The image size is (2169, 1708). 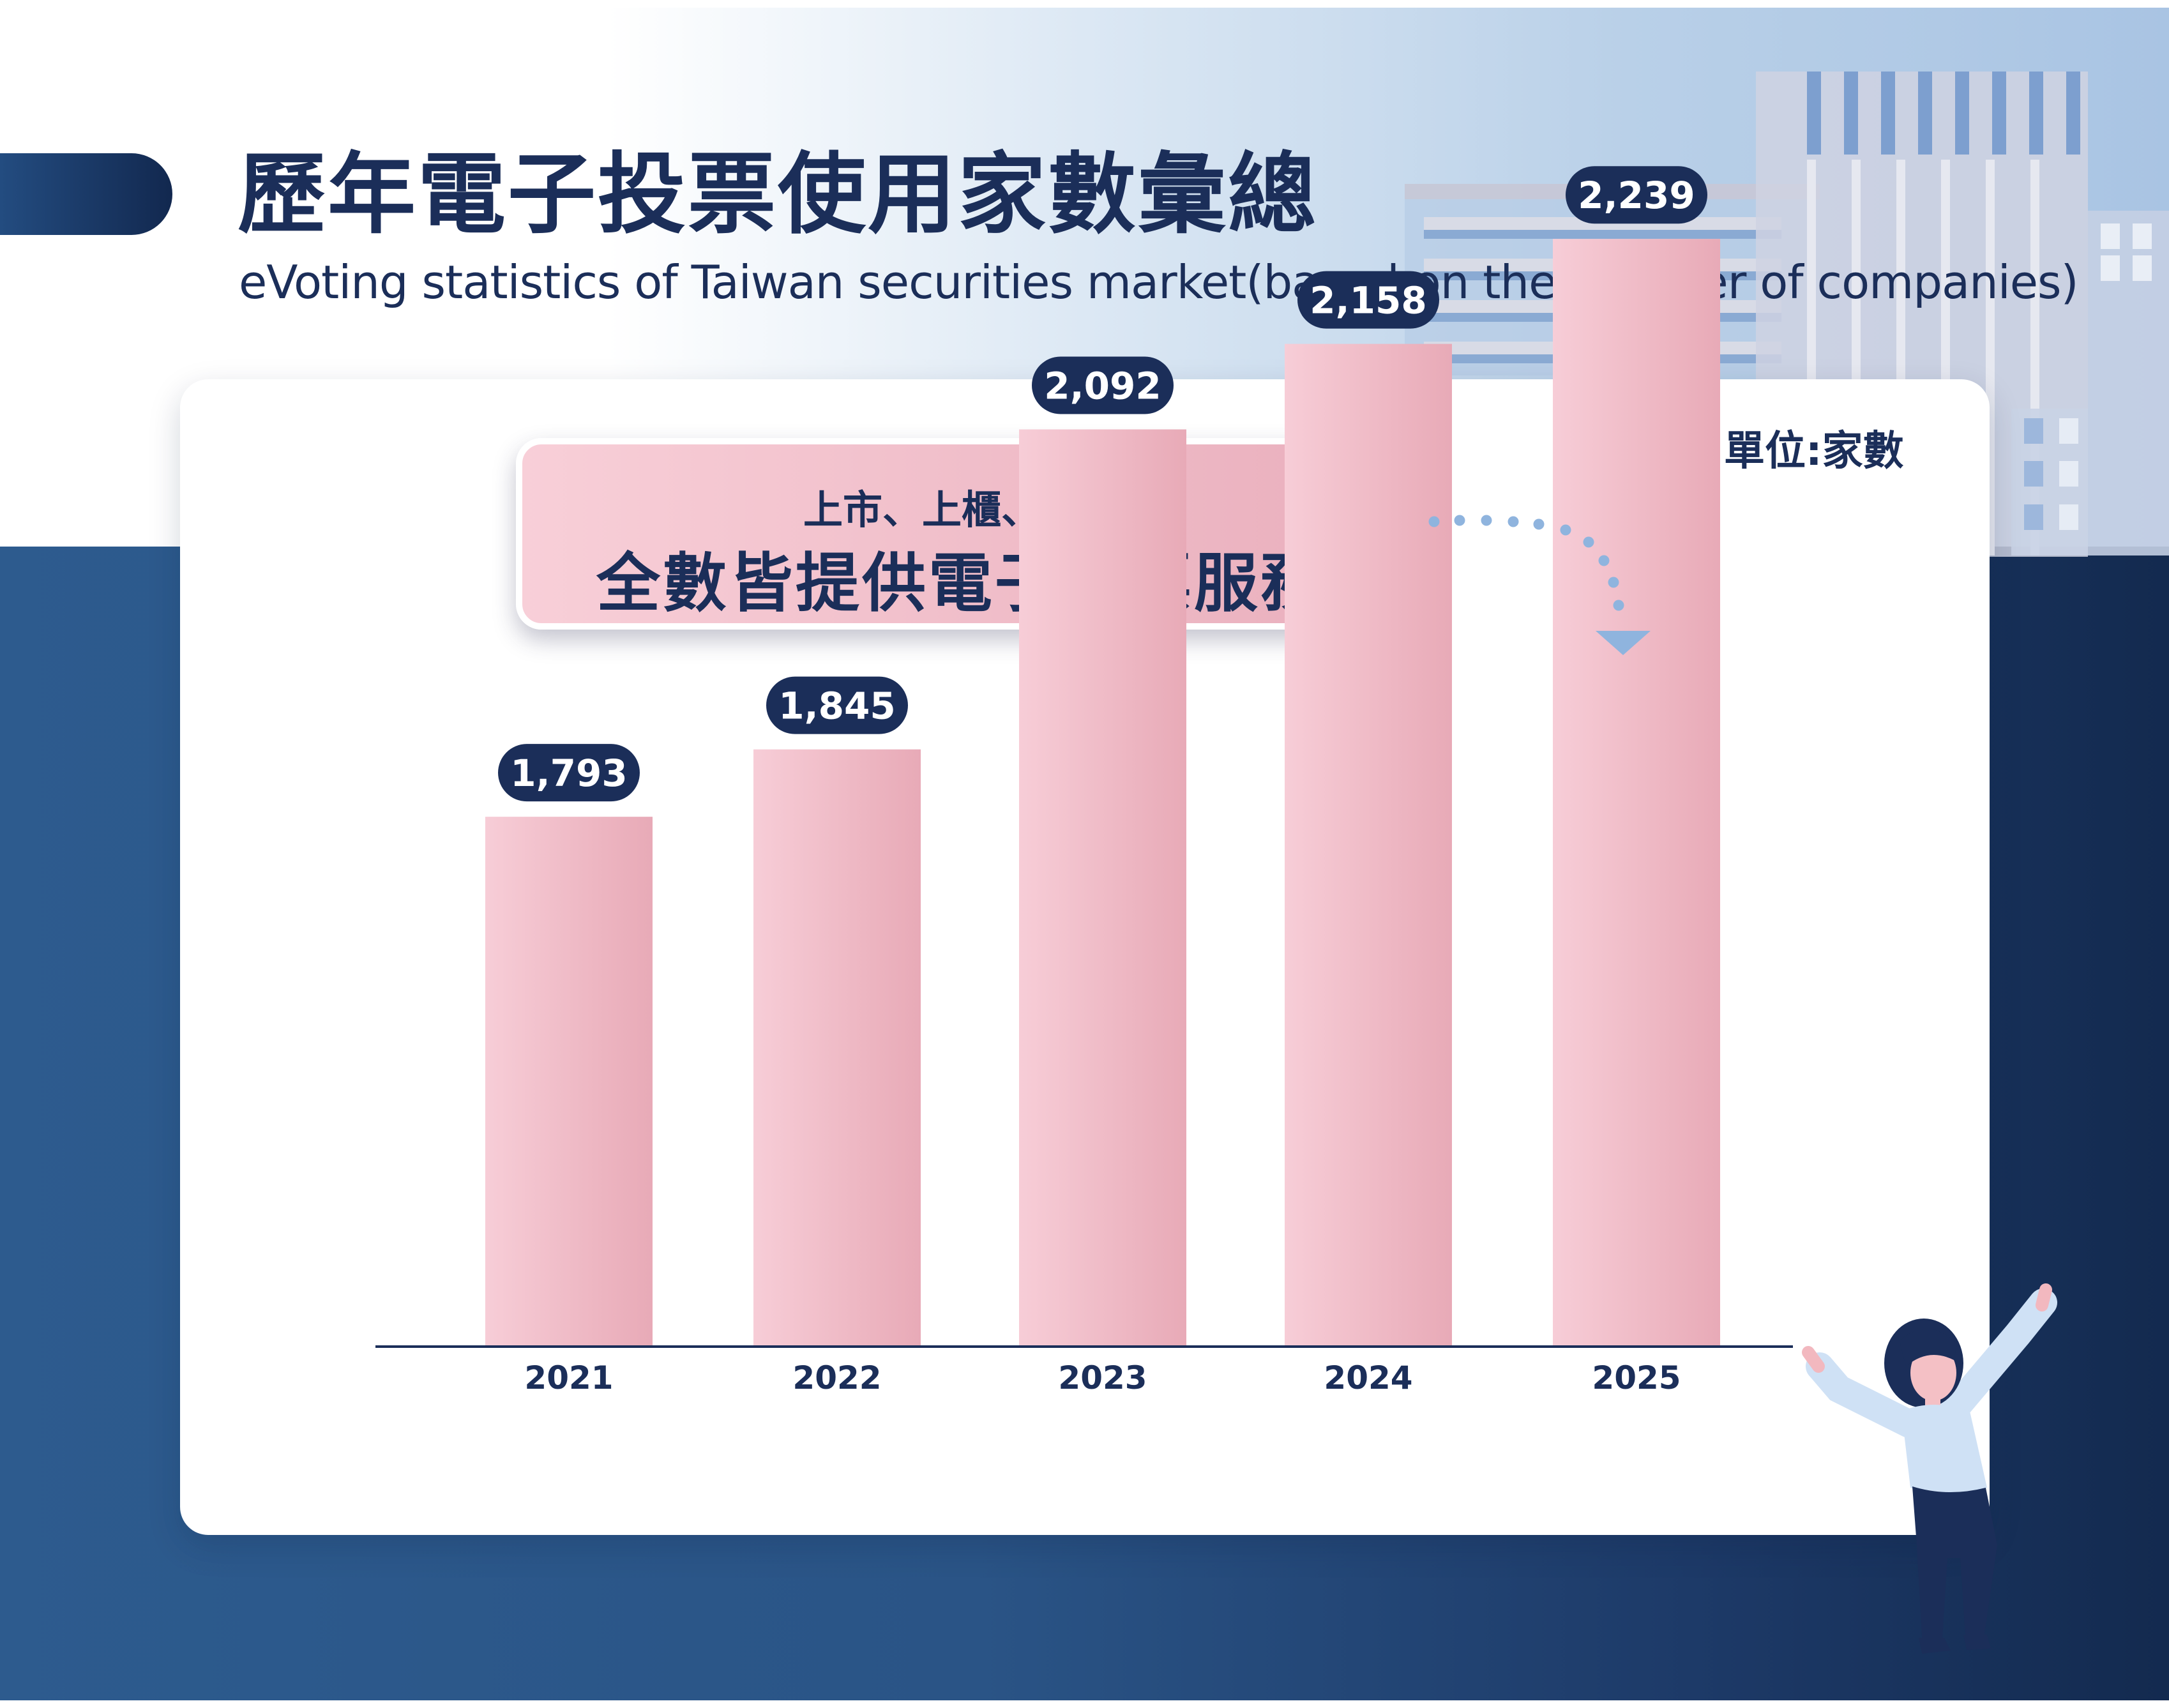 What do you see at coordinates (1368, 1377) in the screenshot?
I see `x-tick-label: 2024` at bounding box center [1368, 1377].